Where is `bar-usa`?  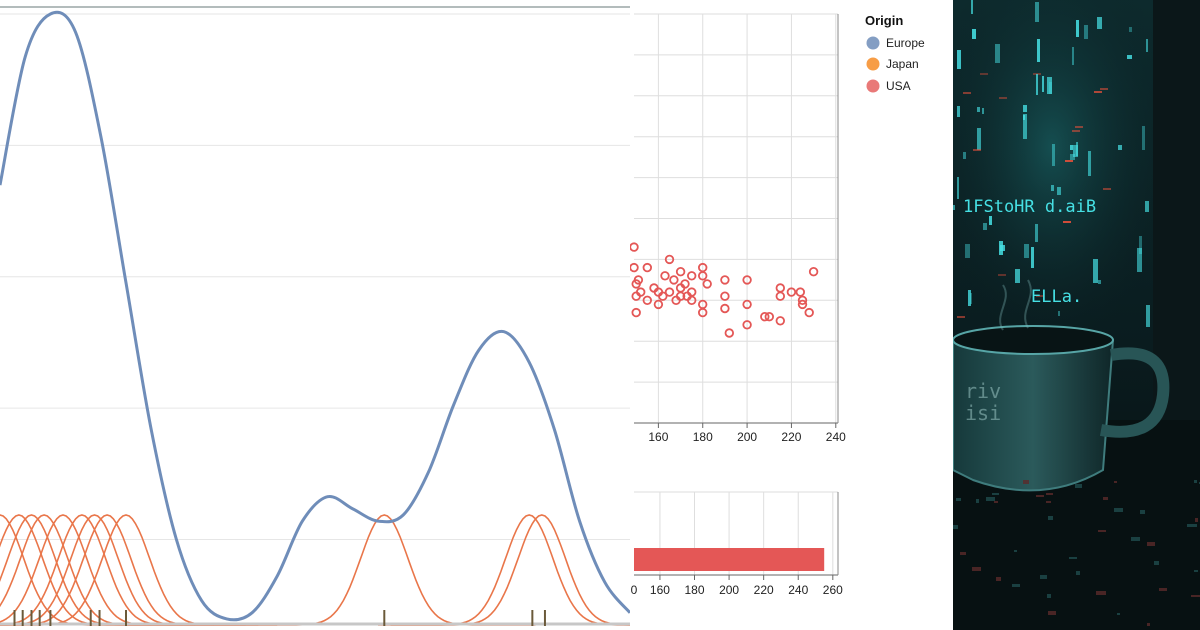 bar-usa is located at coordinates (729, 559).